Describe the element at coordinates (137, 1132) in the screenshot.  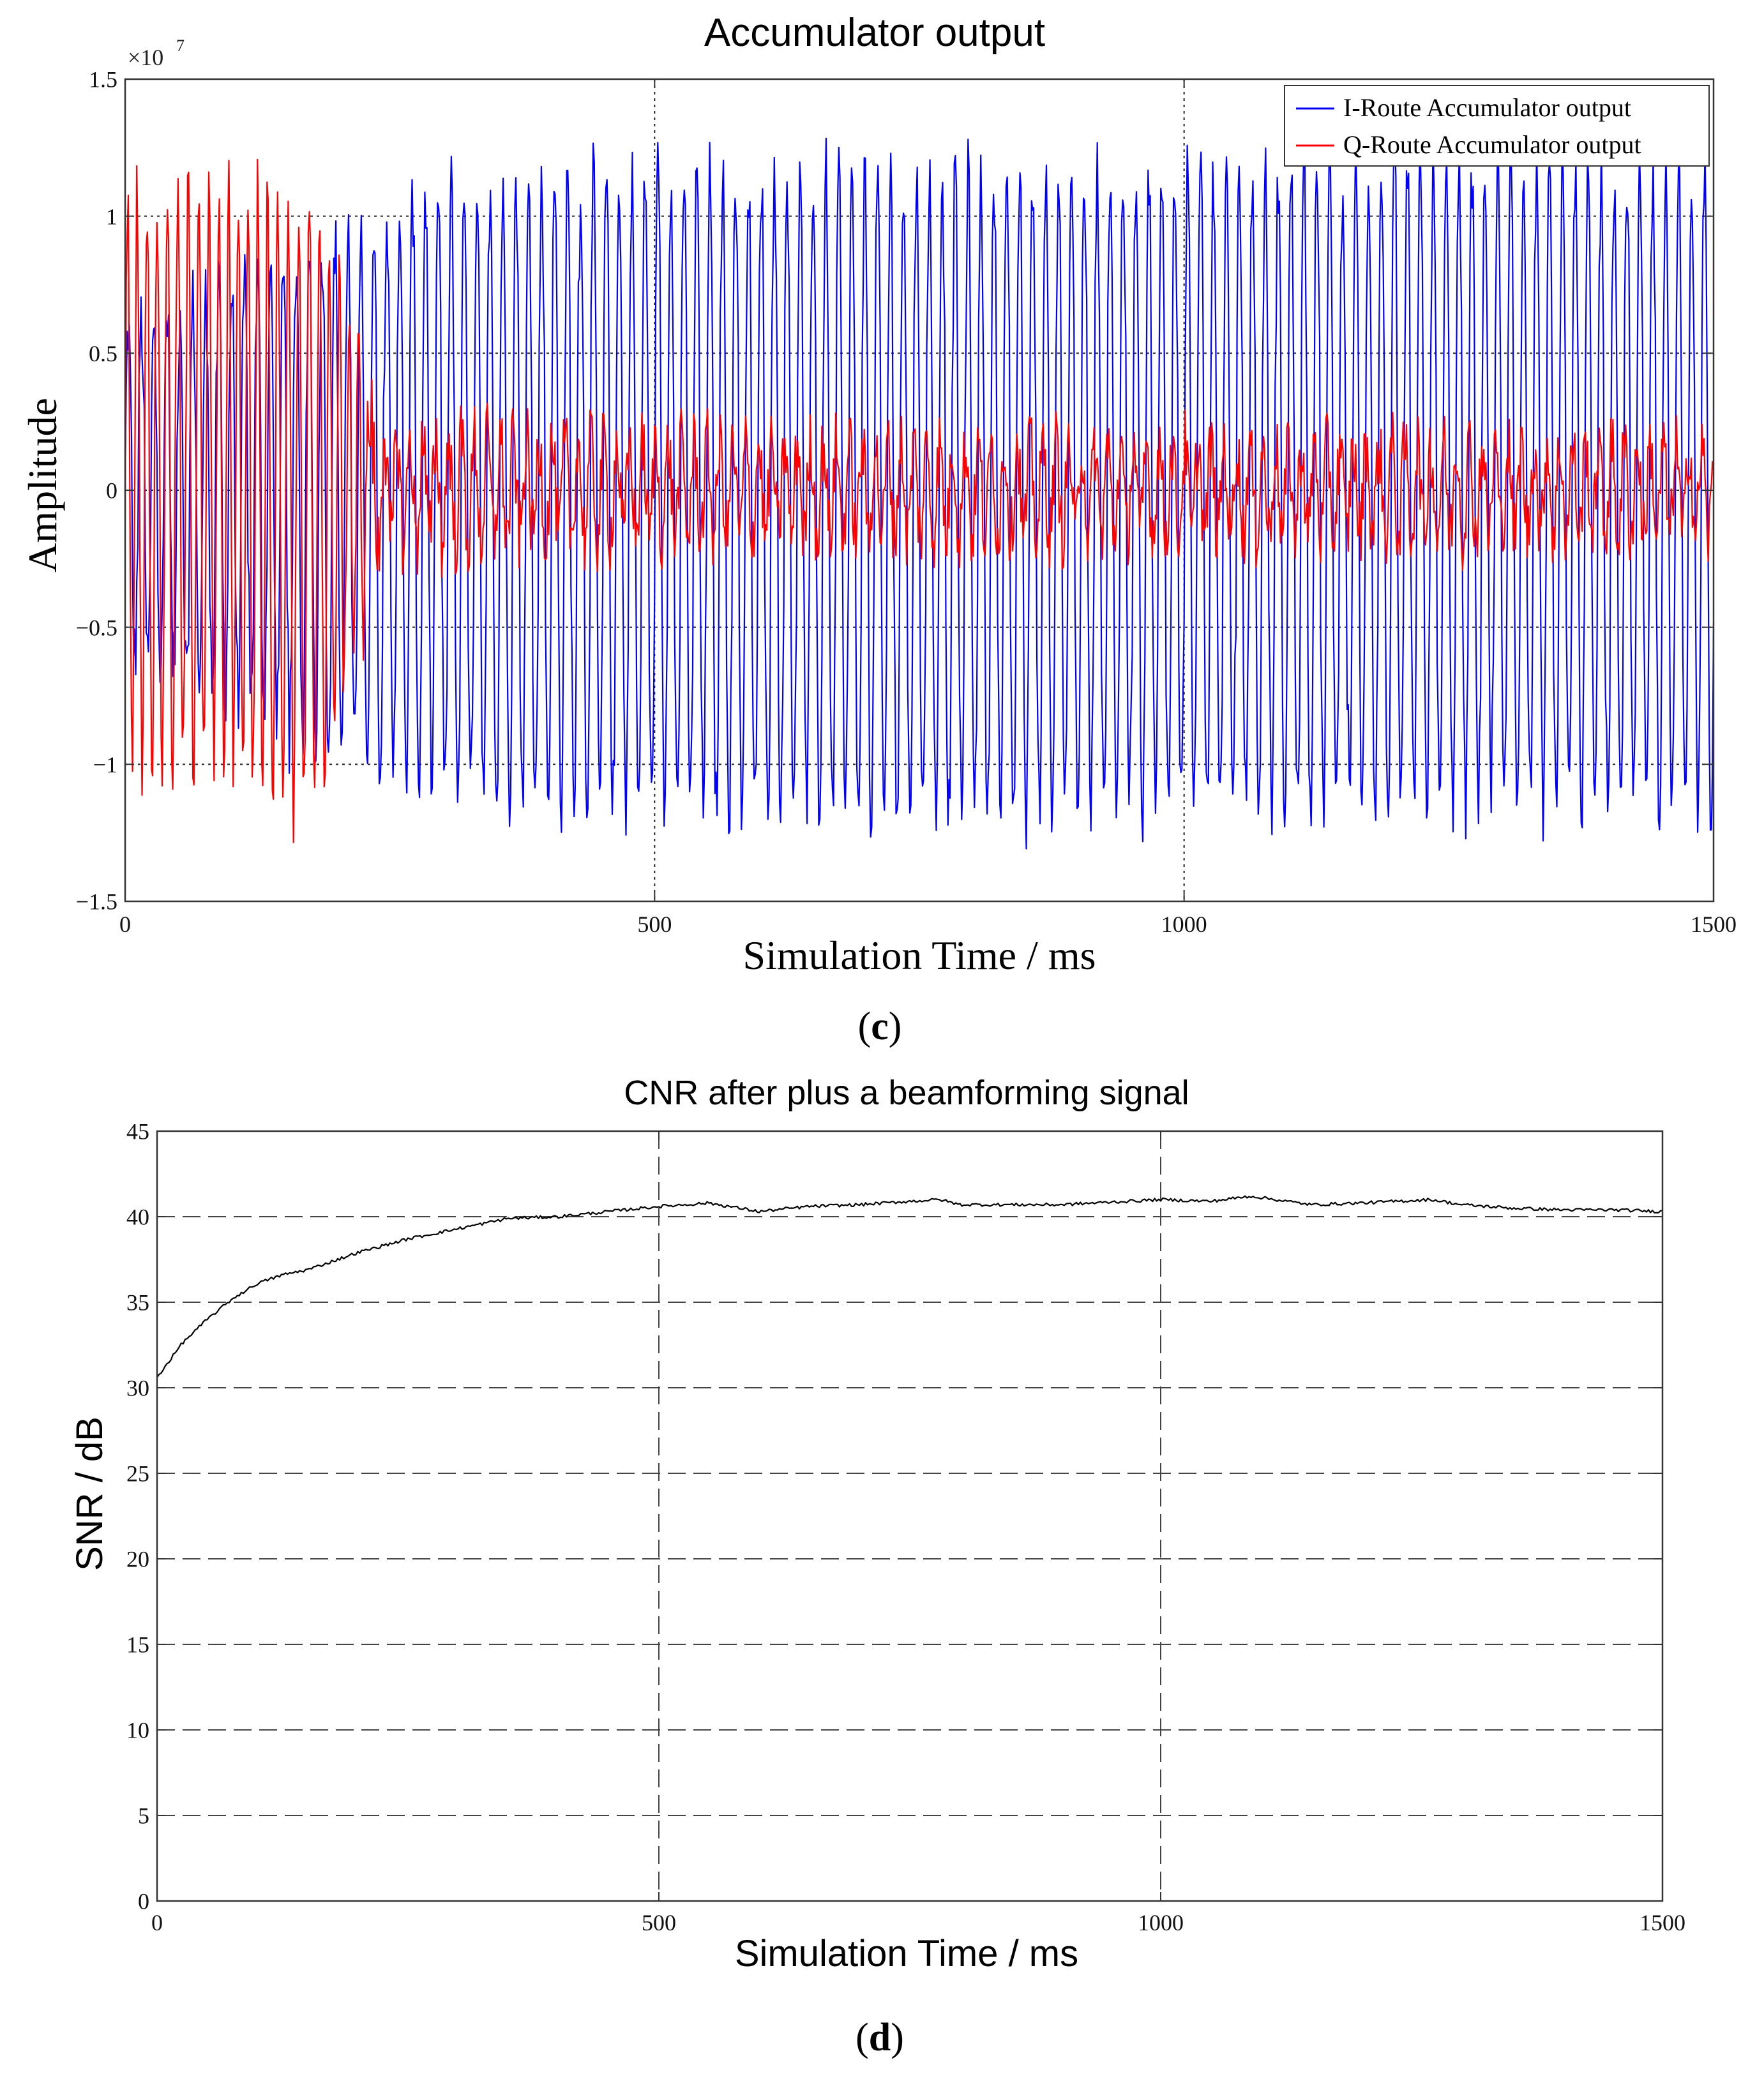
I see `y-tick-label: 45` at that location.